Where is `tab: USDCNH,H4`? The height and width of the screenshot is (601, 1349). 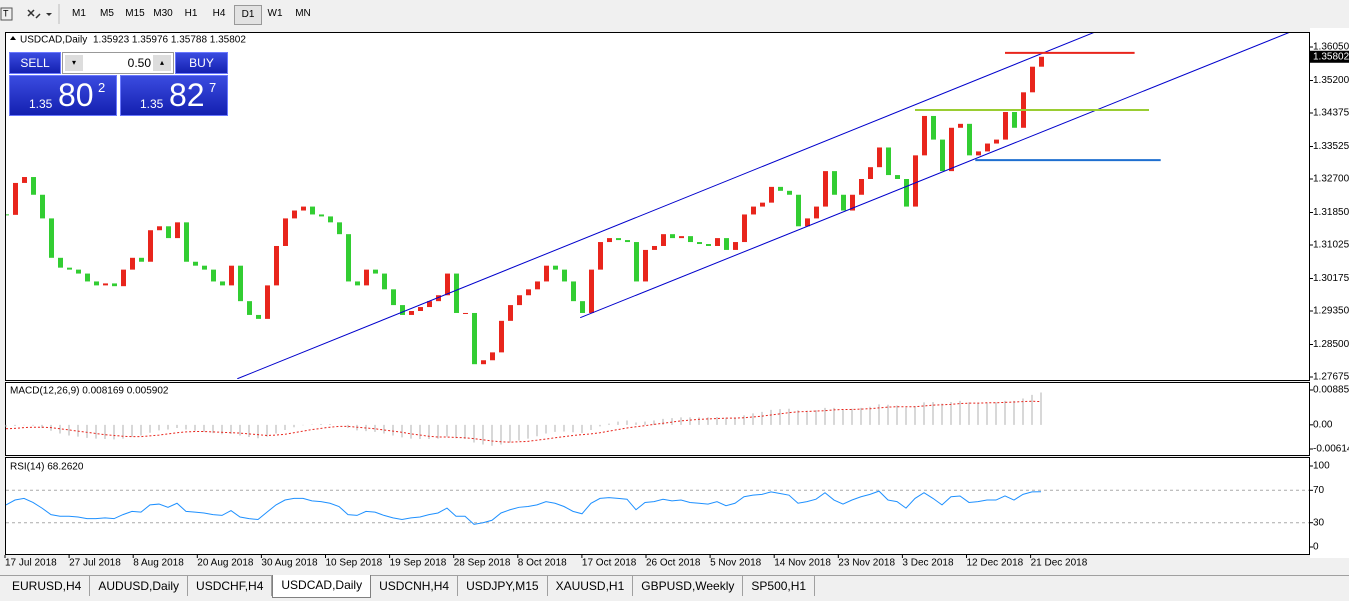 tab: USDCNH,H4 is located at coordinates (415, 586).